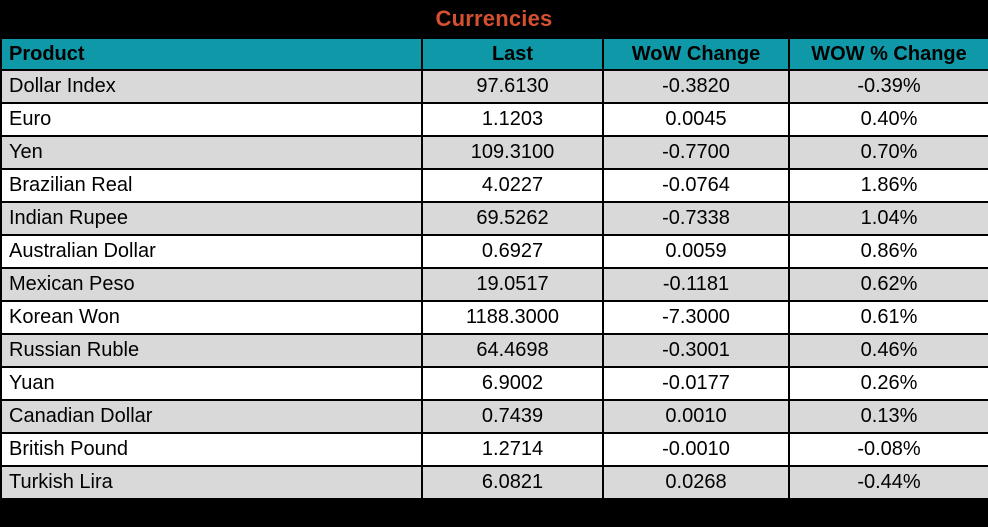  I want to click on table-row: Korean Won 1188.3000 -7.3000 0.61%, so click(494, 317).